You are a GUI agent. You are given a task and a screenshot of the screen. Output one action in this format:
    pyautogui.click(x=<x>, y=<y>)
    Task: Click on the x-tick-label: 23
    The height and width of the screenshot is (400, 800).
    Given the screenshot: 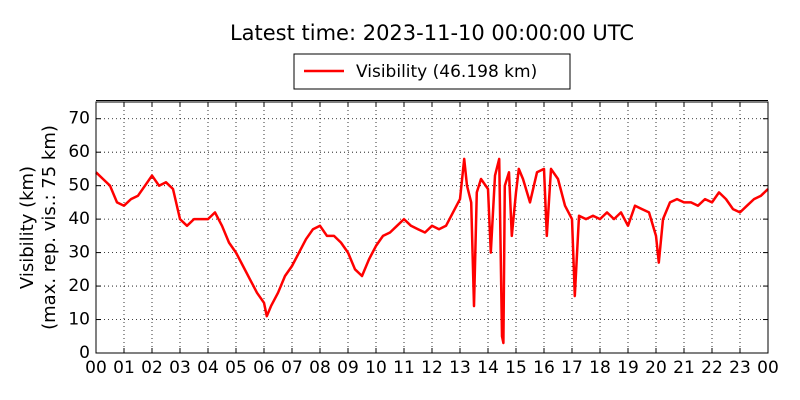 What is the action you would take?
    pyautogui.click(x=740, y=368)
    